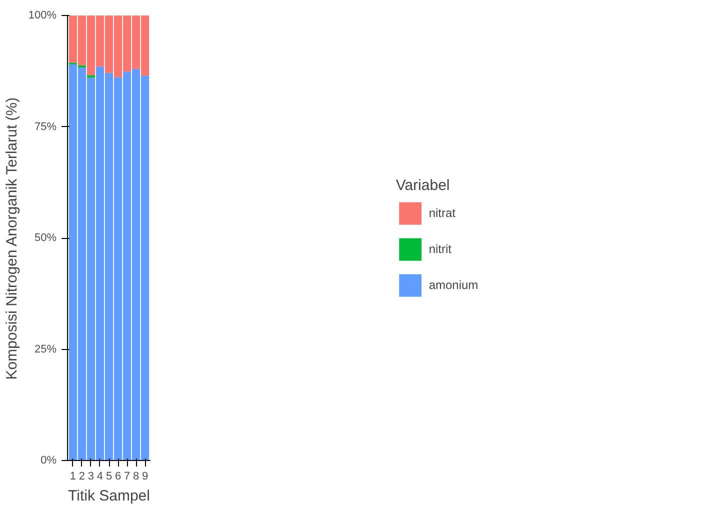 This screenshot has width=724, height=507. What do you see at coordinates (118, 476) in the screenshot?
I see `x-tick-label: 6` at bounding box center [118, 476].